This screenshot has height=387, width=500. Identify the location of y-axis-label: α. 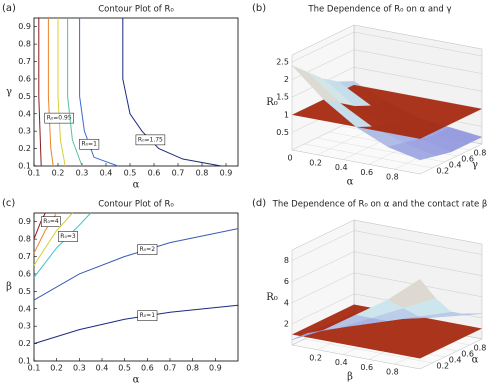
(475, 360).